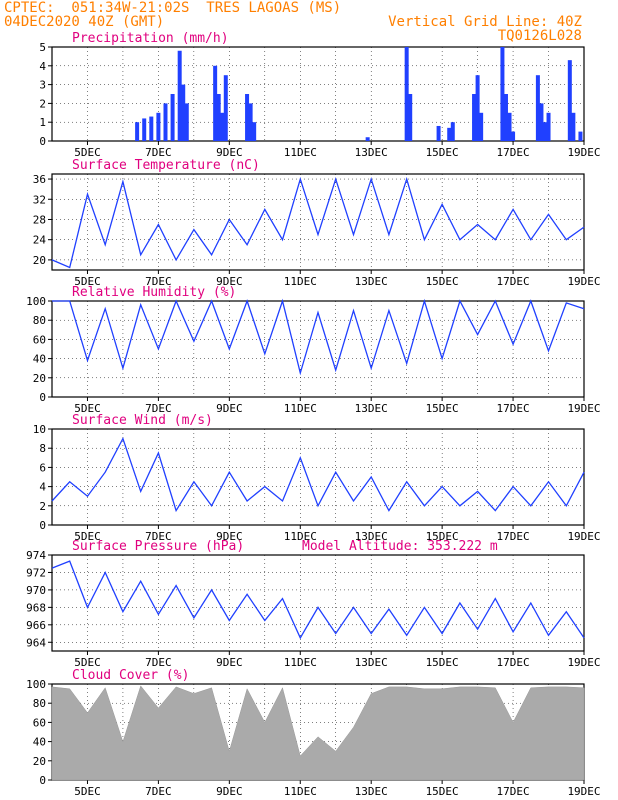  I want to click on humidity-xtick-label: 5DEC, so click(87, 408).